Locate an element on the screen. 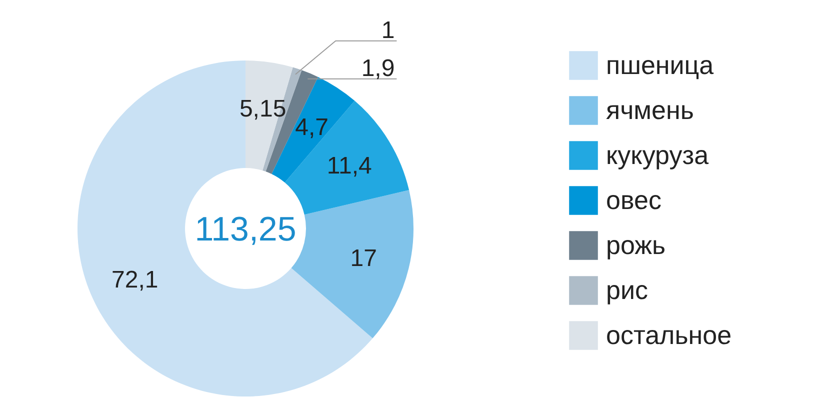 This screenshot has height=400, width=832. data-label: 5,15 is located at coordinates (262, 109).